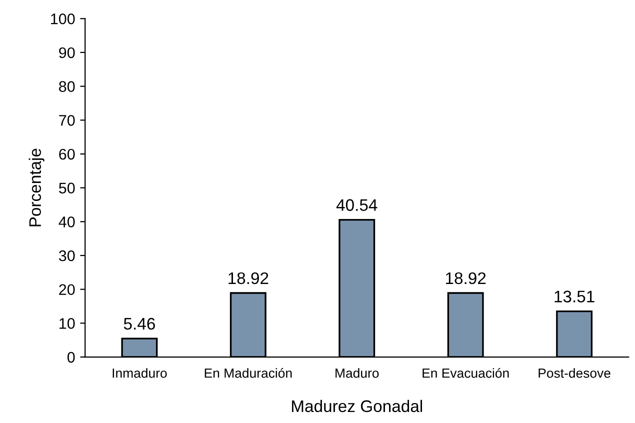 The image size is (635, 423). What do you see at coordinates (67, 120) in the screenshot?
I see `y-tick-label: 70` at bounding box center [67, 120].